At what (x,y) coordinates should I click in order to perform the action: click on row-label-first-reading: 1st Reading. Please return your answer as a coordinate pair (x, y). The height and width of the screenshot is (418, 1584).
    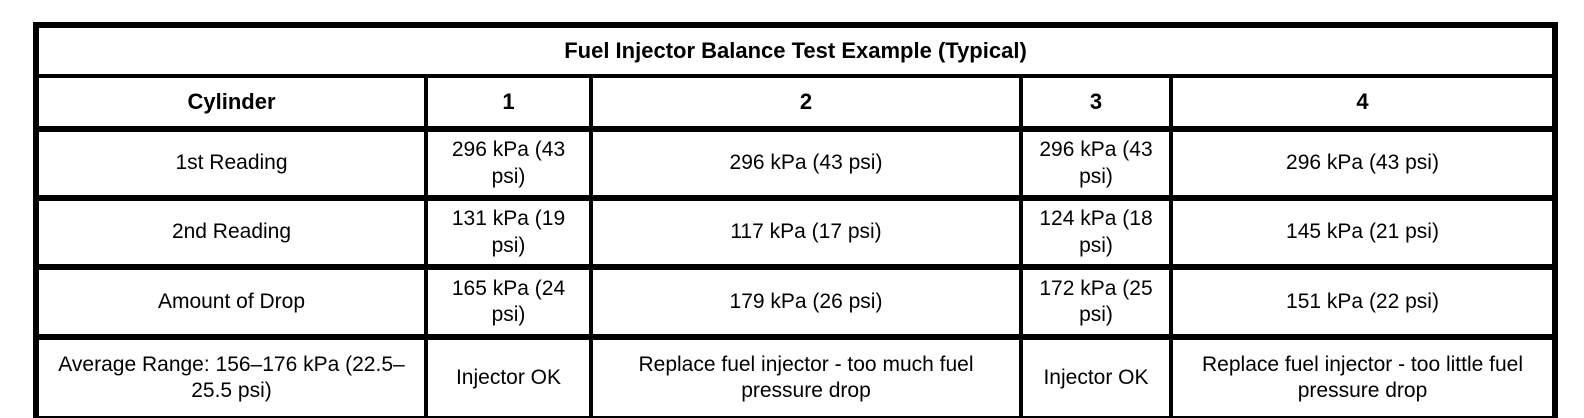
    Looking at the image, I should click on (231, 163).